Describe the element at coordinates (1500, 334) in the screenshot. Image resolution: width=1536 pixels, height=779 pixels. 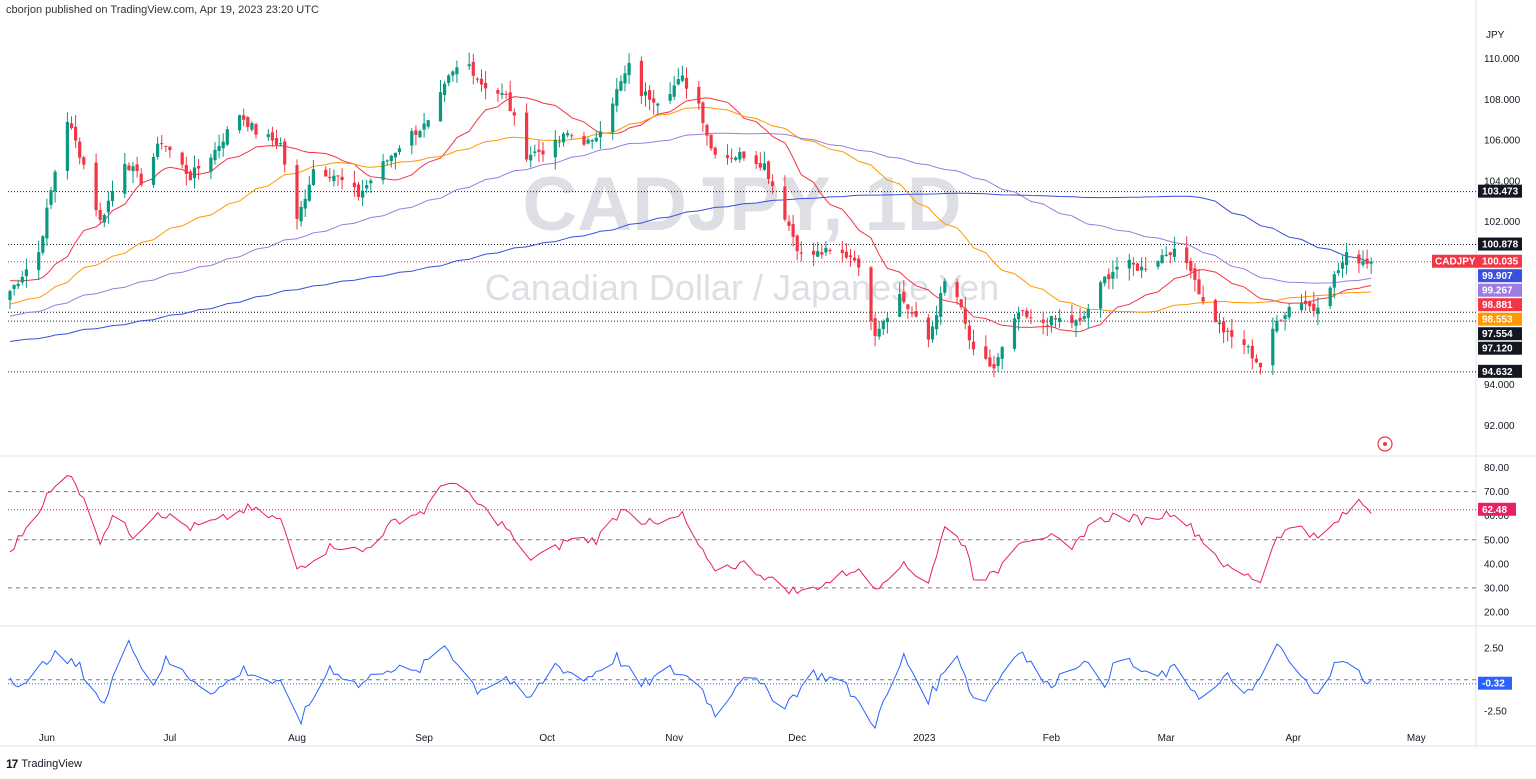
I see `price-tag: 97.554` at that location.